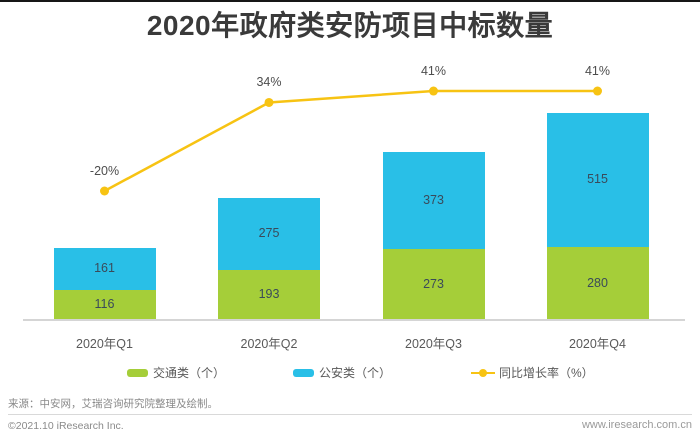 This screenshot has height=438, width=700. I want to click on chart-title: 2020年政府类安防项目中标数量, so click(350, 25).